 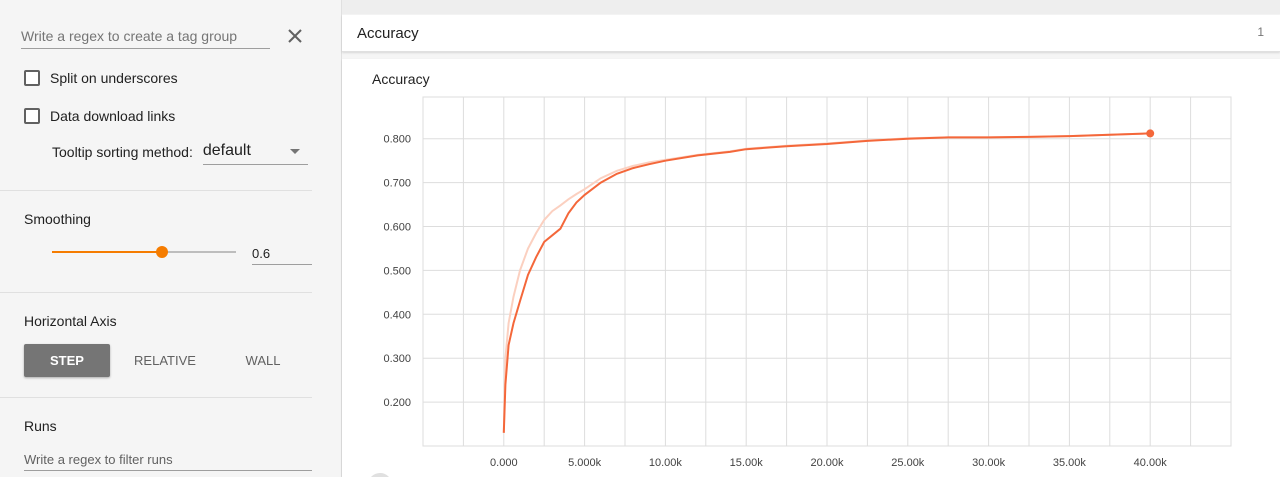 What do you see at coordinates (401, 79) in the screenshot?
I see `chart-title: Accuracy` at bounding box center [401, 79].